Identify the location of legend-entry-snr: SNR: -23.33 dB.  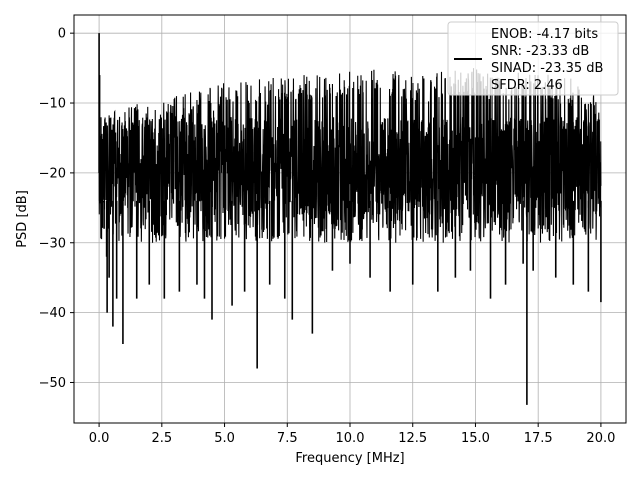
(540, 51).